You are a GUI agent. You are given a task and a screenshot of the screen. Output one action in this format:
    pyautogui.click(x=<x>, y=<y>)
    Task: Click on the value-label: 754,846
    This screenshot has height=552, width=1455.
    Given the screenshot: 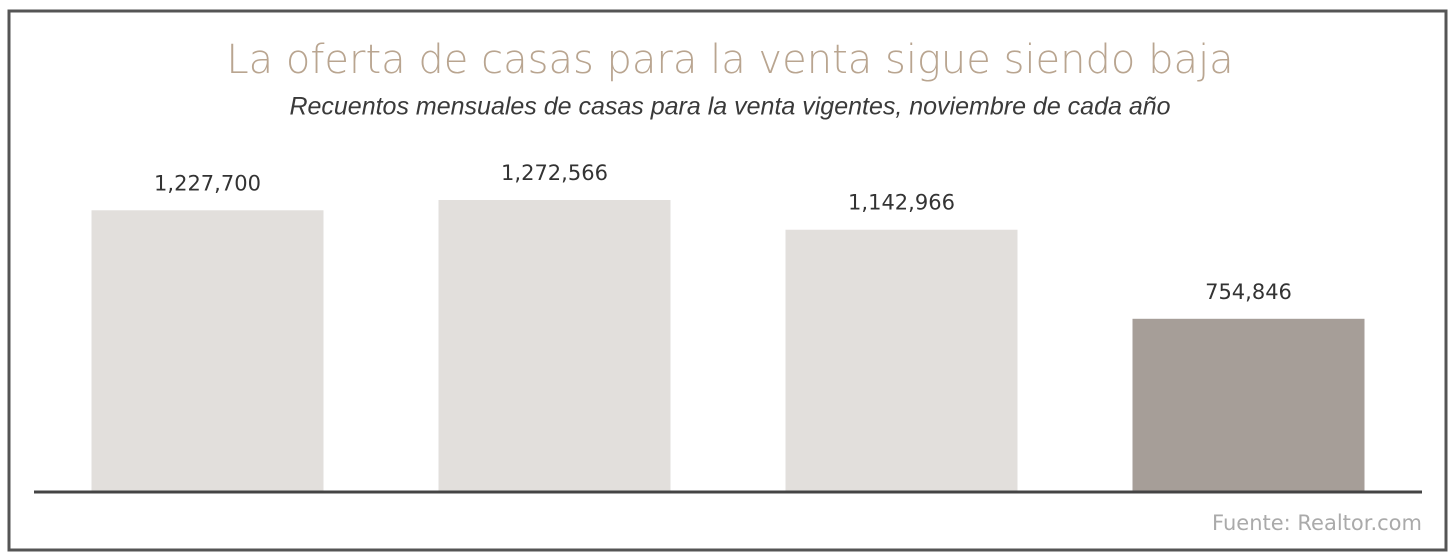 What is the action you would take?
    pyautogui.click(x=1248, y=292)
    